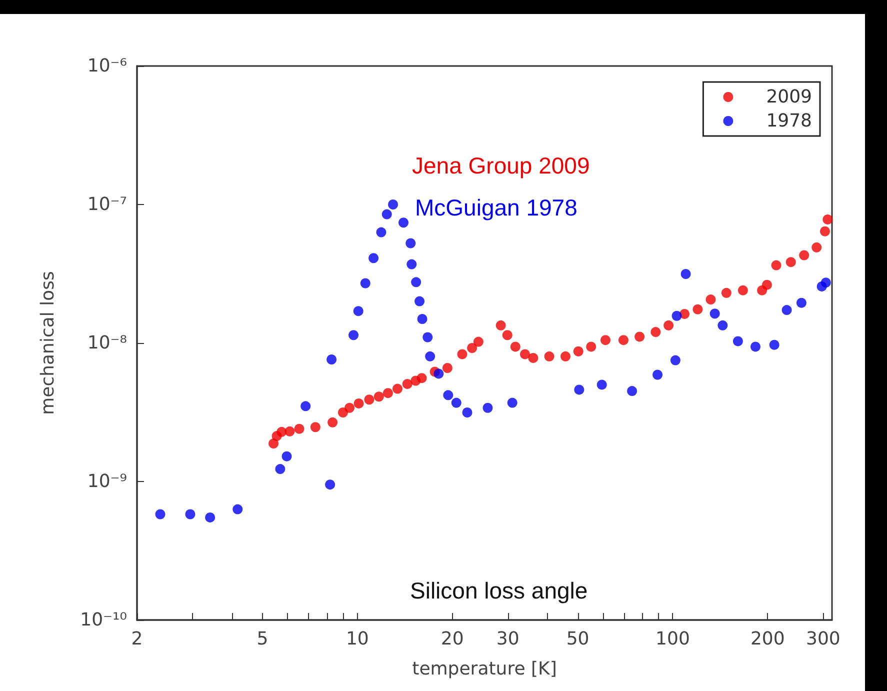 Image resolution: width=887 pixels, height=691 pixels. What do you see at coordinates (578, 639) in the screenshot?
I see `x-tick-label: 50` at bounding box center [578, 639].